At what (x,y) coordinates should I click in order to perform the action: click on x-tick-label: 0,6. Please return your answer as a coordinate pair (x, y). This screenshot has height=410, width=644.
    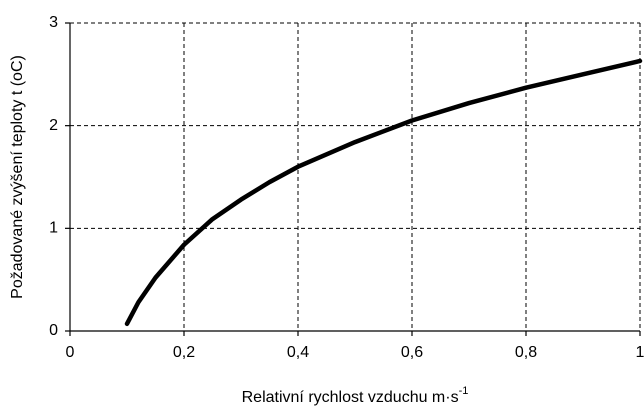
    Looking at the image, I should click on (412, 352).